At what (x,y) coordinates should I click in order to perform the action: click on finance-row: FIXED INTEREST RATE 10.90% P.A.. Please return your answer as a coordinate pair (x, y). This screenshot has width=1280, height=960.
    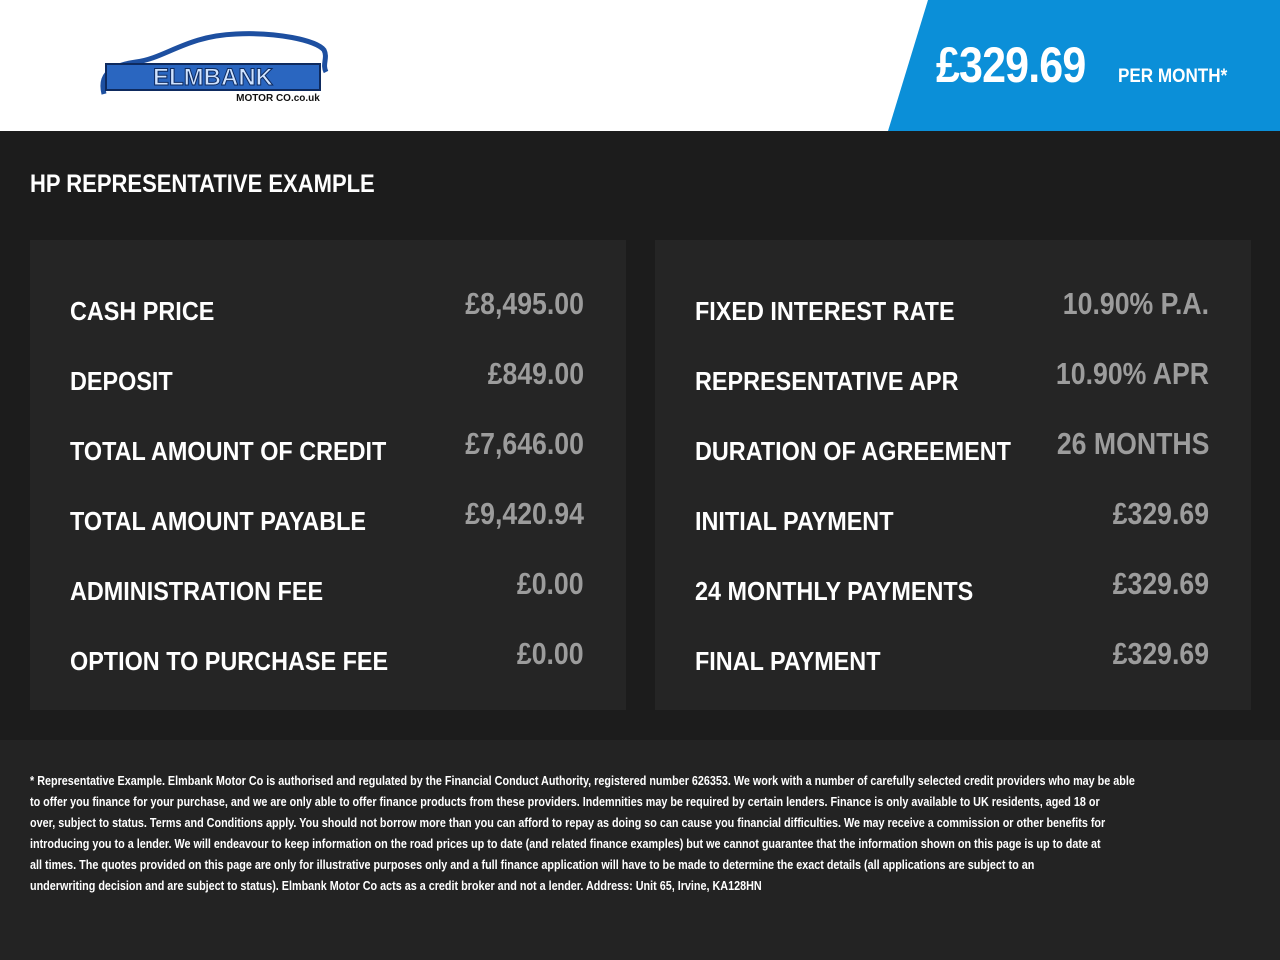
    Looking at the image, I should click on (952, 306).